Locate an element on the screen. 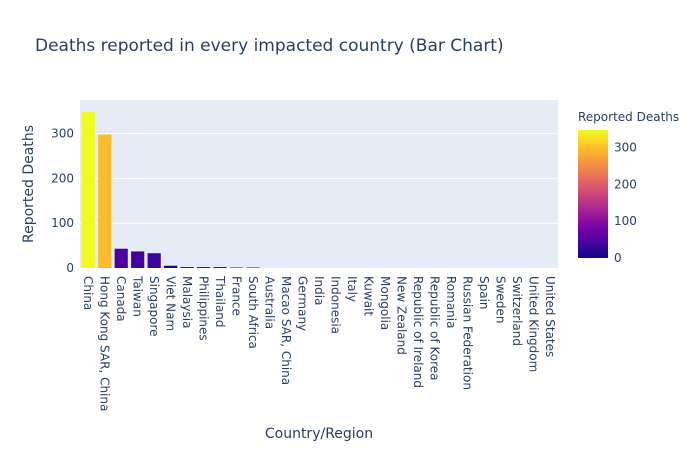 This screenshot has width=700, height=454. x-tick-label: United Kingdom is located at coordinates (533, 324).